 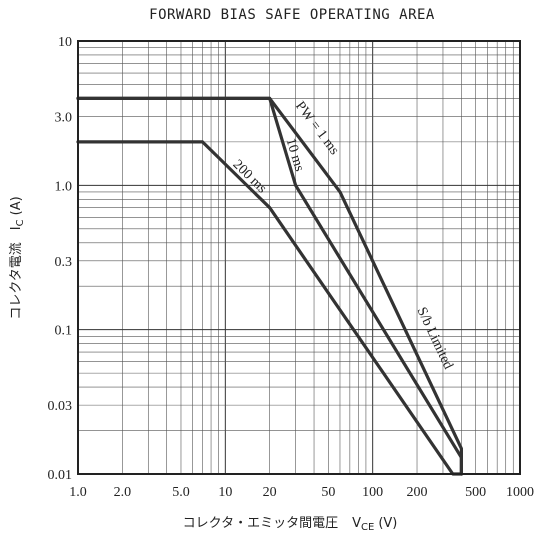 I want to click on y-axis-label-text: コレクタ電流, so click(x=16, y=280).